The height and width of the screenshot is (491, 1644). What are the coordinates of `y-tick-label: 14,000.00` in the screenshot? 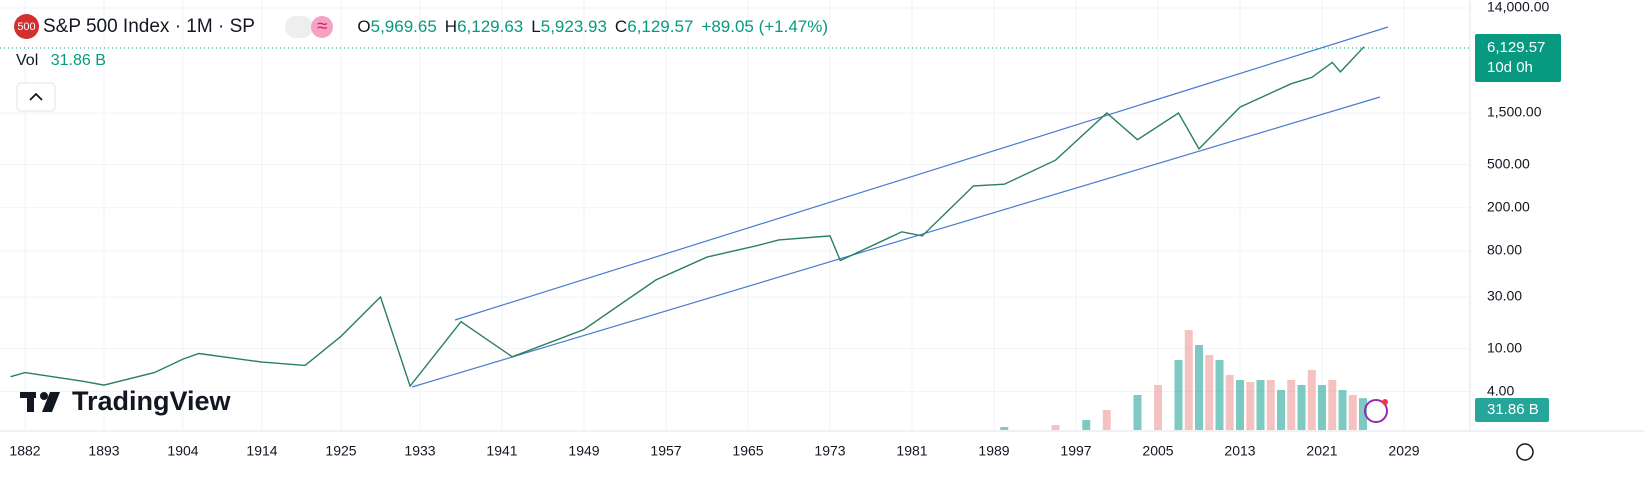 It's located at (1518, 7).